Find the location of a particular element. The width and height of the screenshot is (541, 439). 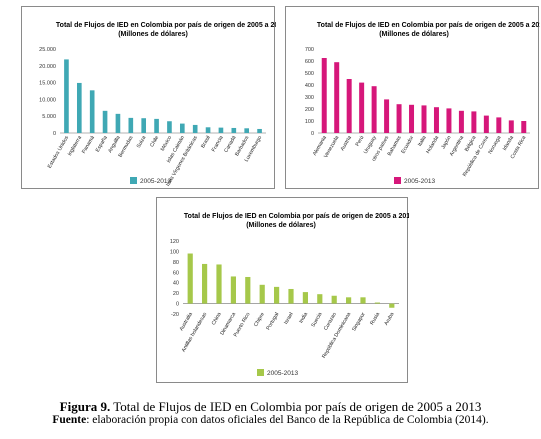

category-label: Perú is located at coordinates (360, 141).